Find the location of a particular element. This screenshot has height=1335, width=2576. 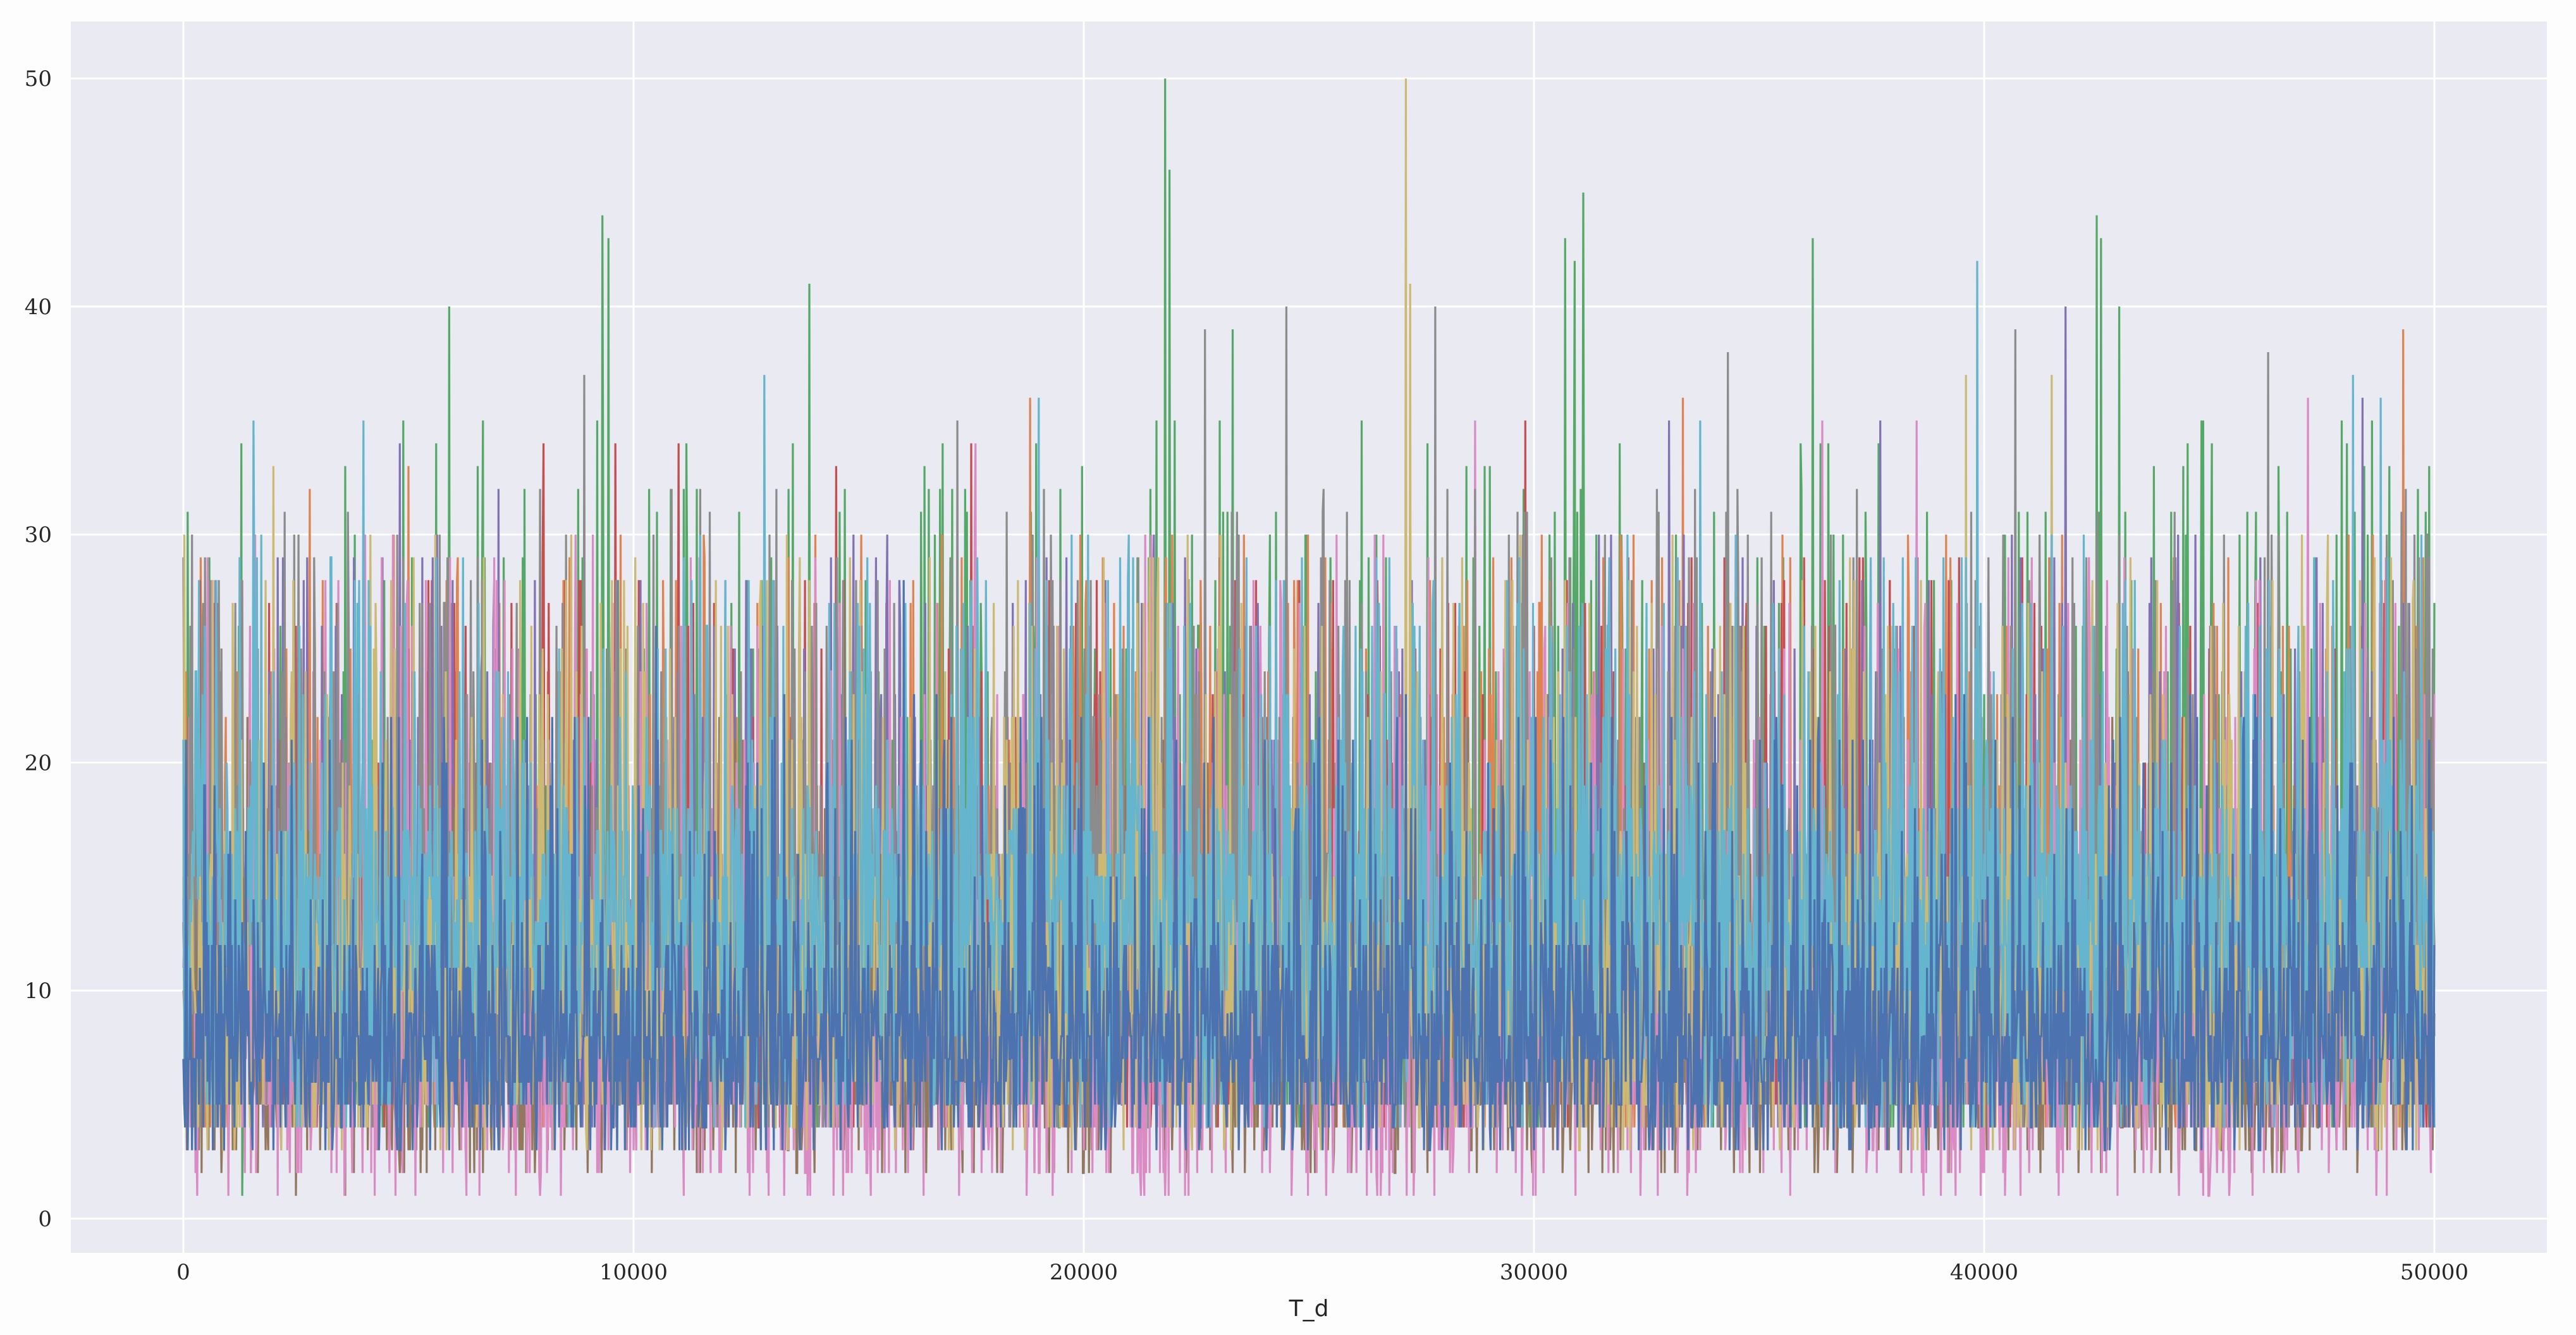

y-tick-label: 30 is located at coordinates (38, 535).